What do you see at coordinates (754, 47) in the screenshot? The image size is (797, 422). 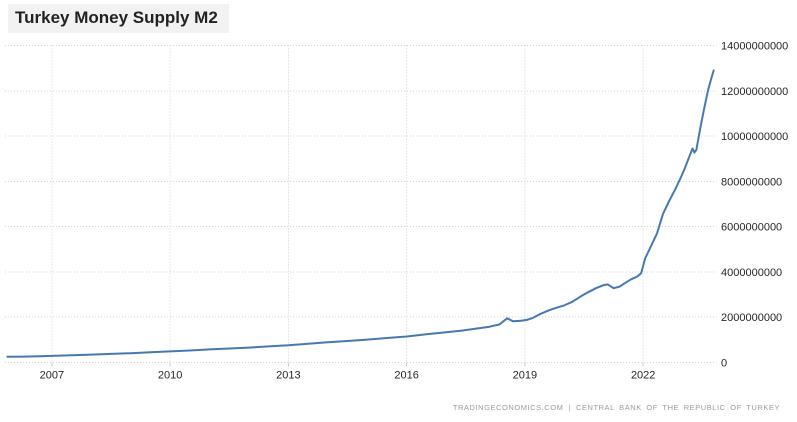 I see `y-axis-tick-label: 14000000000` at bounding box center [754, 47].